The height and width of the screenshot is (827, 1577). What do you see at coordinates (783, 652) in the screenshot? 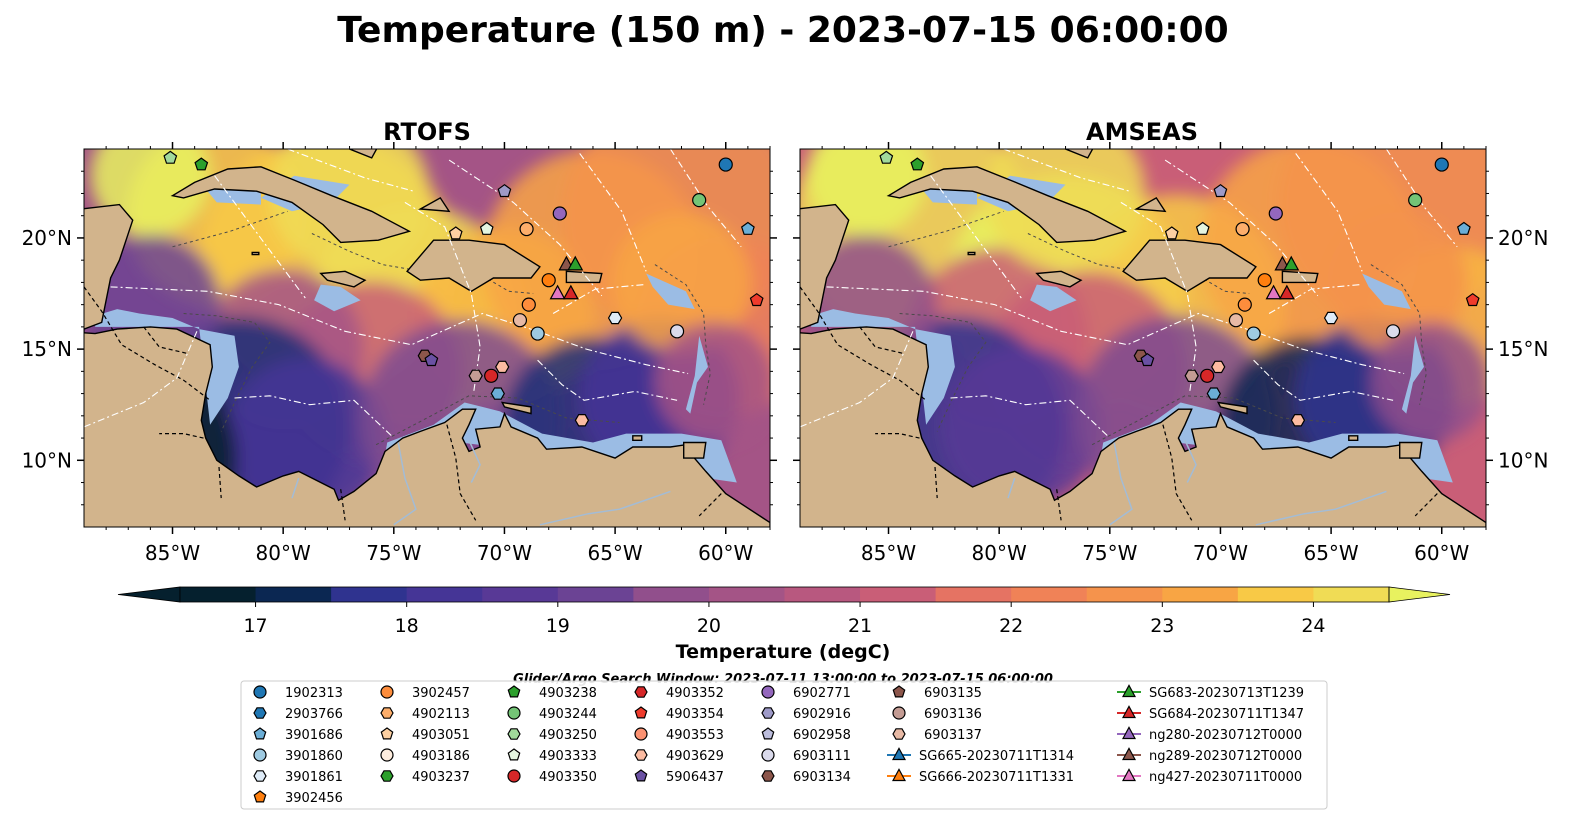
I see `colorbar-label: Temperature (degC)` at bounding box center [783, 652].